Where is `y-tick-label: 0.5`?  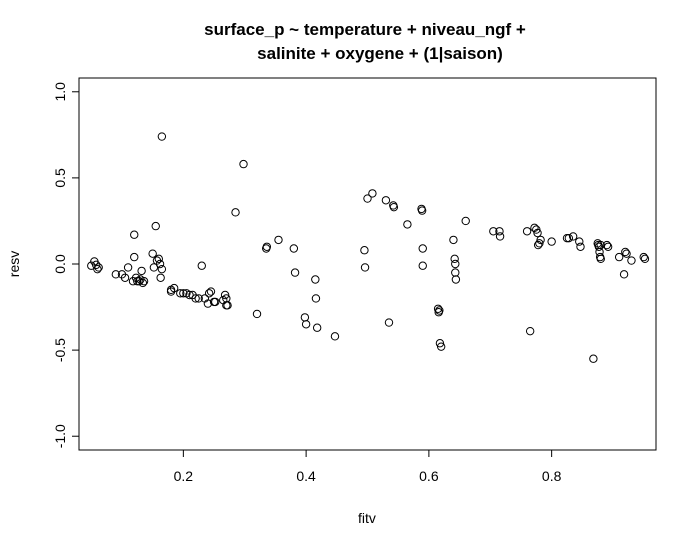 y-tick-label: 0.5 is located at coordinates (60, 178).